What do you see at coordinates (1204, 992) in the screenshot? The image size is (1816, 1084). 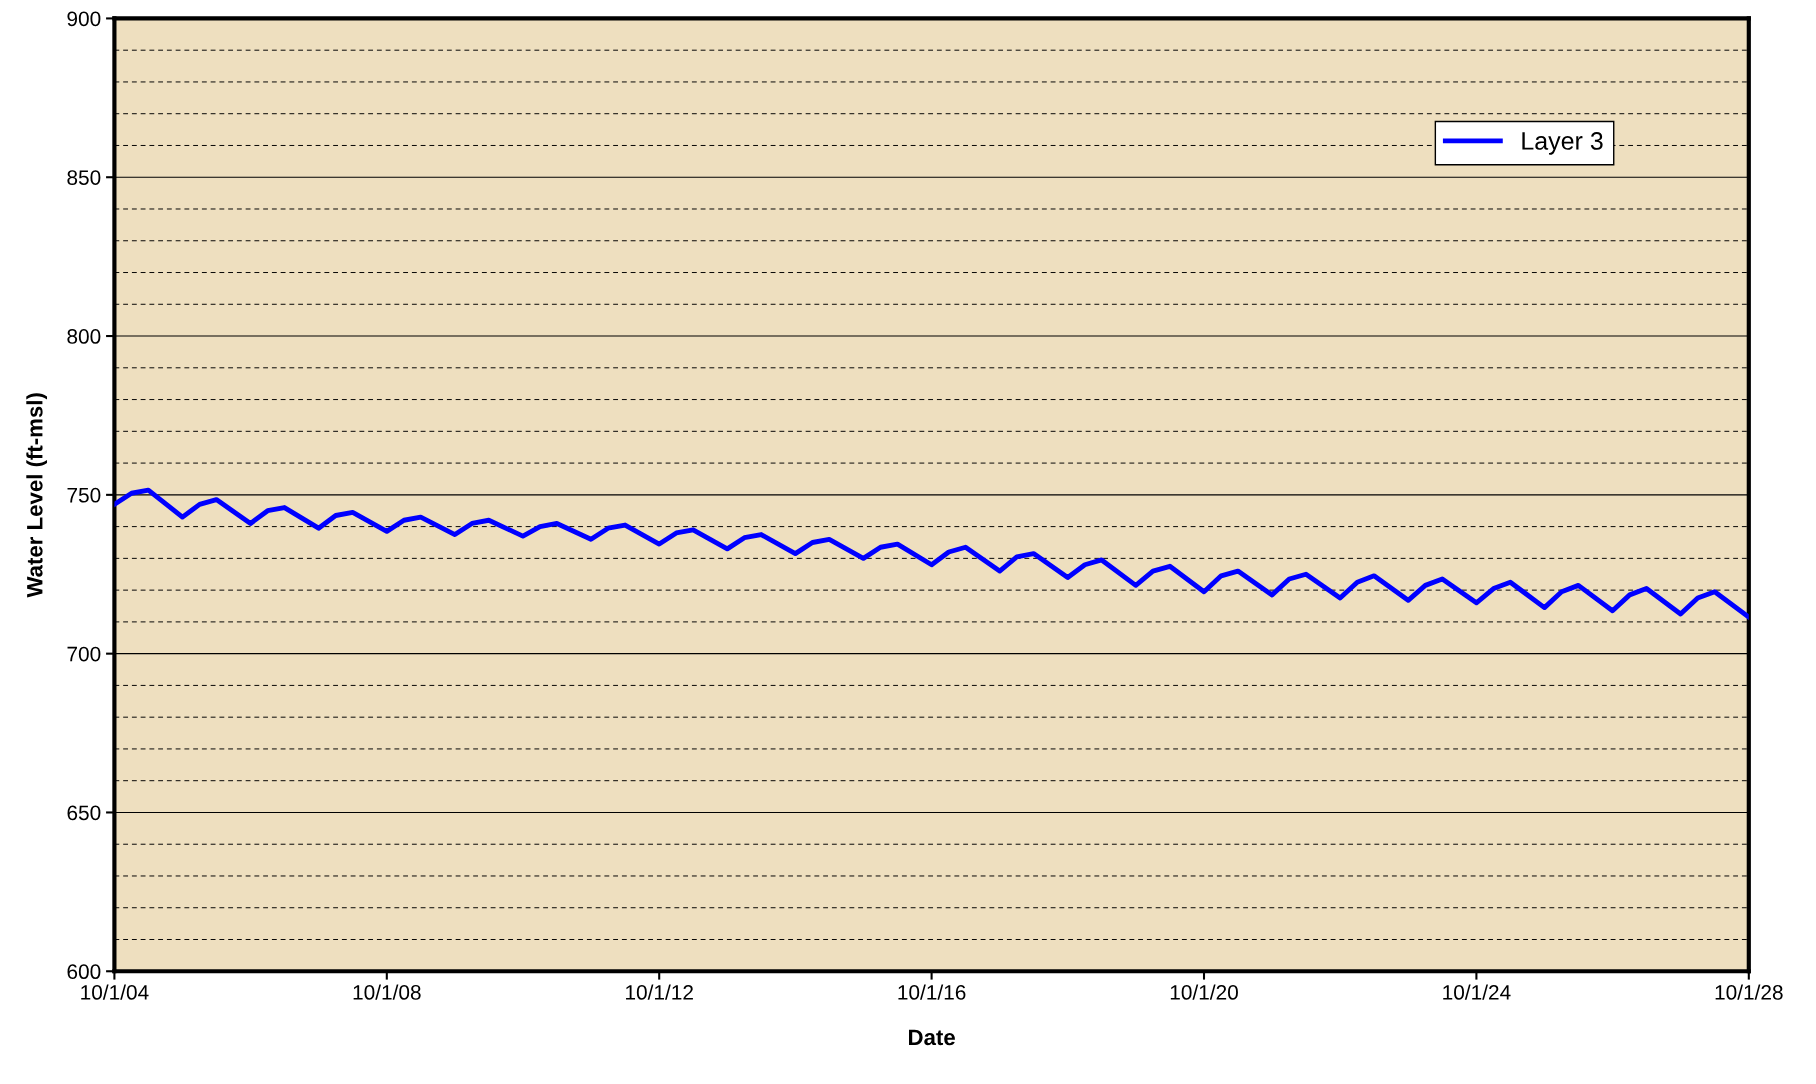 I see `x-tick-label: 10/1/20` at bounding box center [1204, 992].